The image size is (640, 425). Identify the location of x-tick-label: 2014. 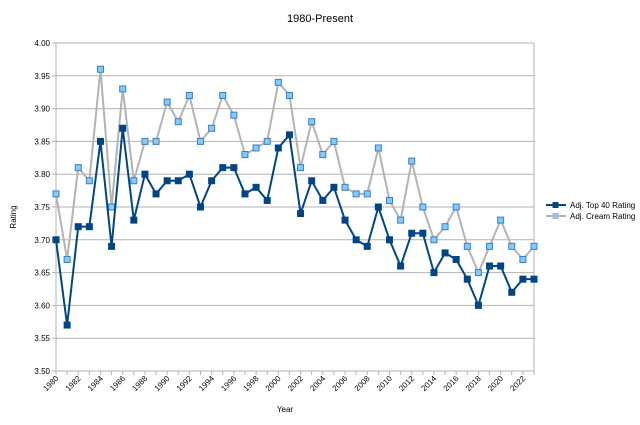
(428, 383).